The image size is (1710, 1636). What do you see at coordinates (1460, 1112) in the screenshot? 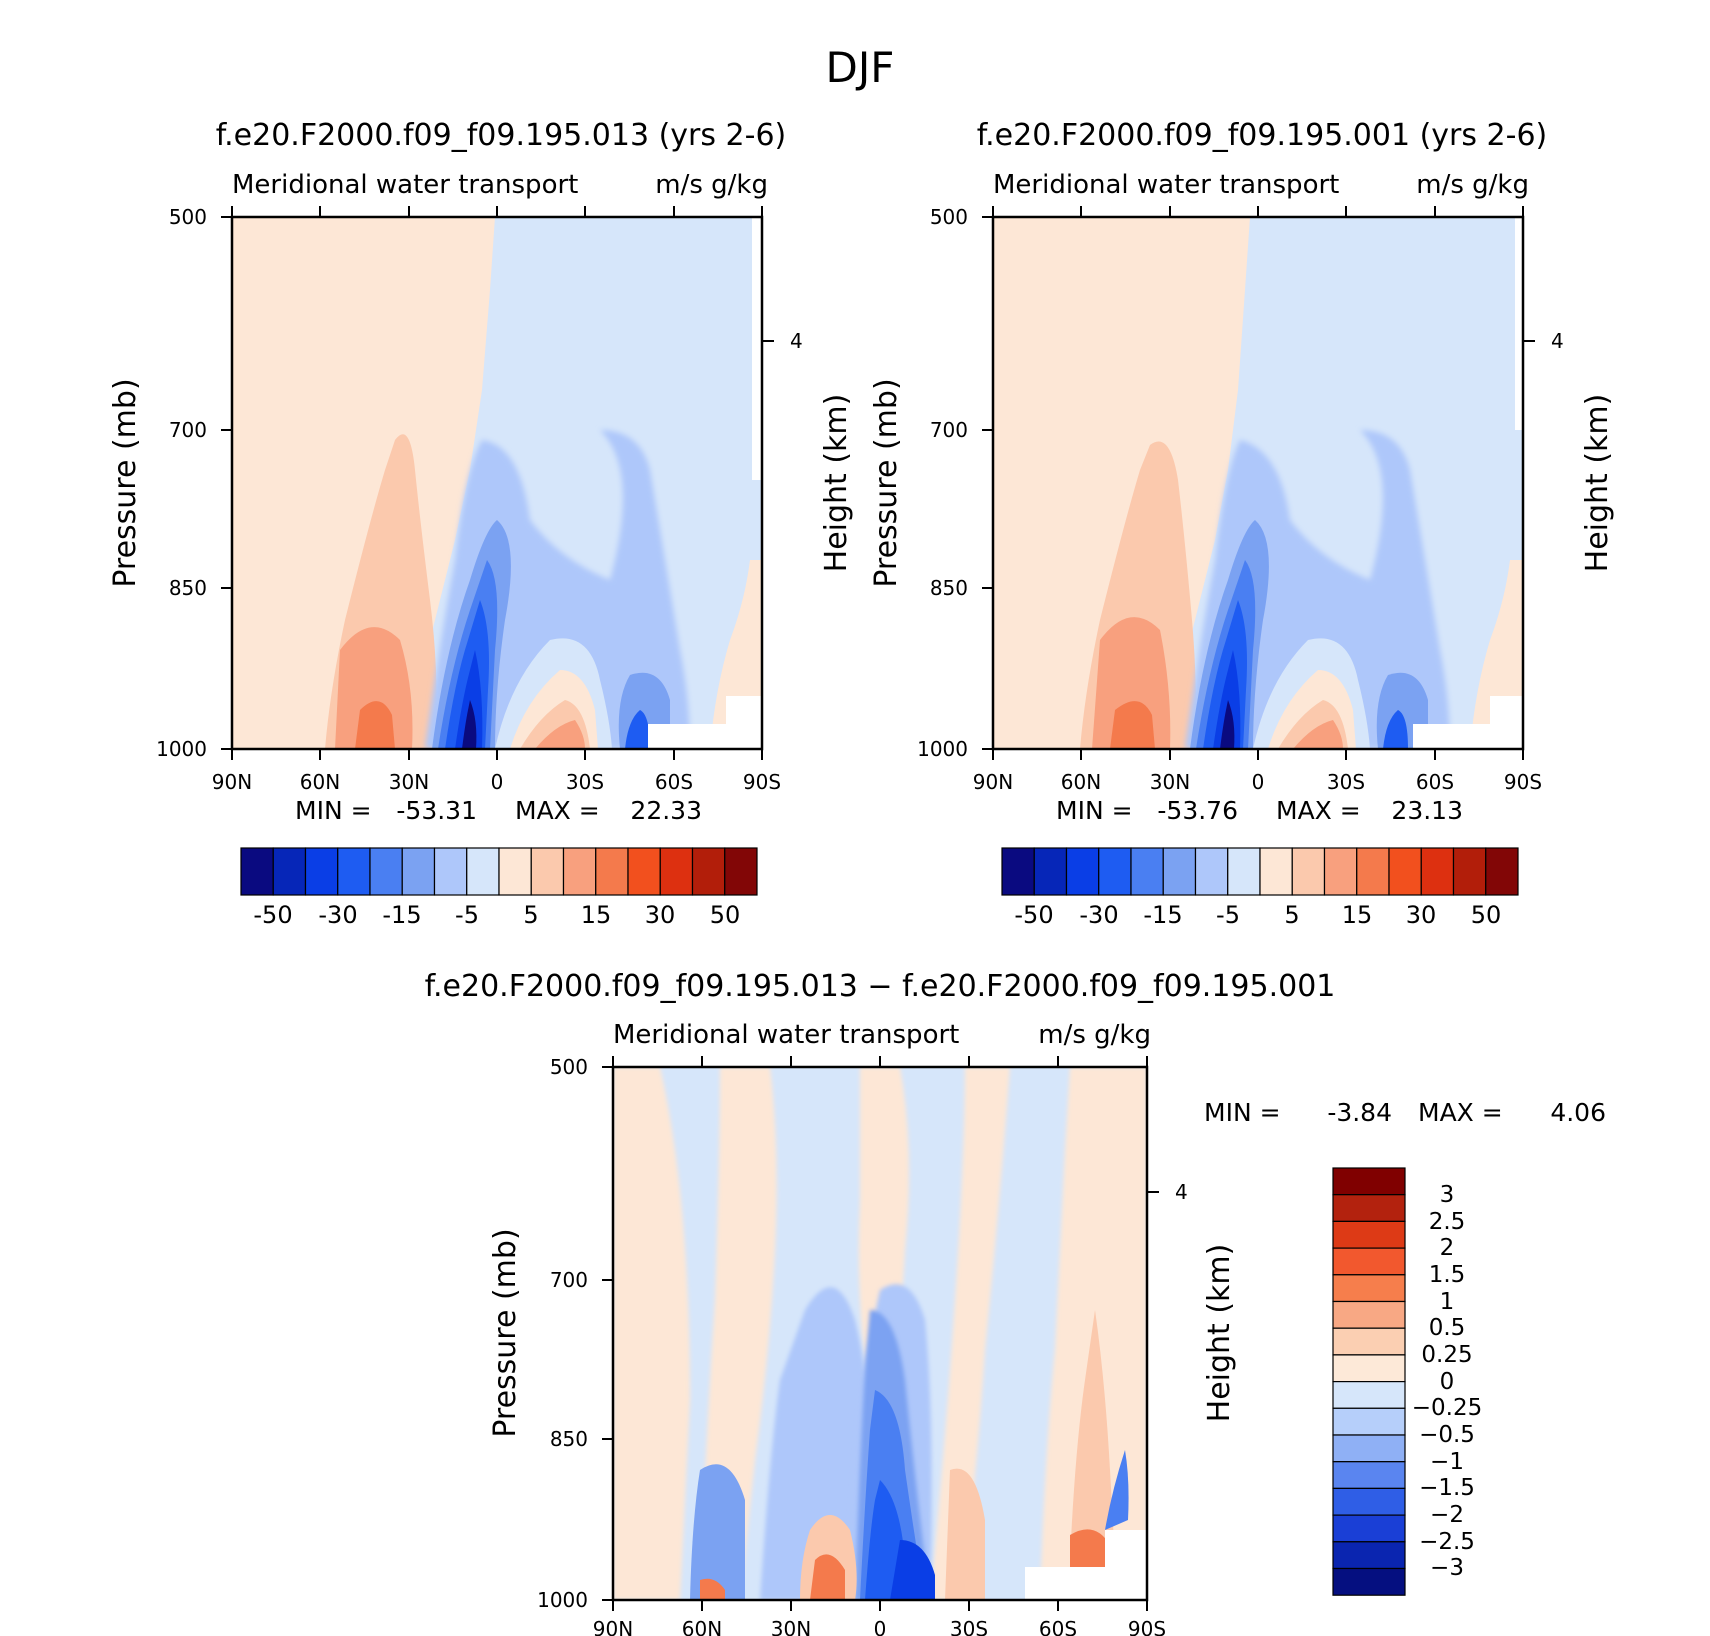
I see `panel-3-max-label: MAX =` at bounding box center [1460, 1112].